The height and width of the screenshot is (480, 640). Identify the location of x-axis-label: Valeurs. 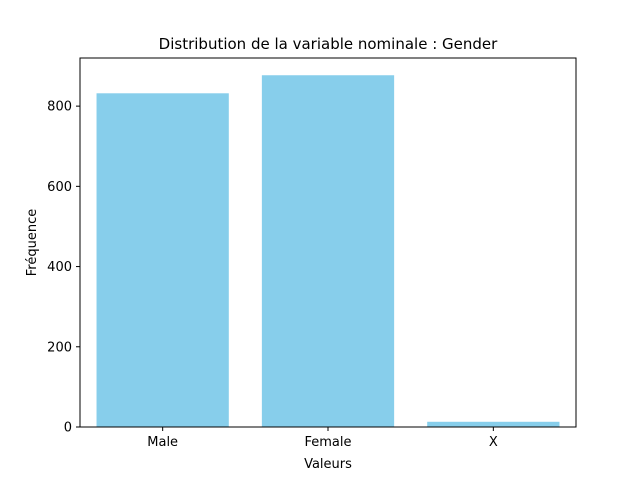
(328, 464).